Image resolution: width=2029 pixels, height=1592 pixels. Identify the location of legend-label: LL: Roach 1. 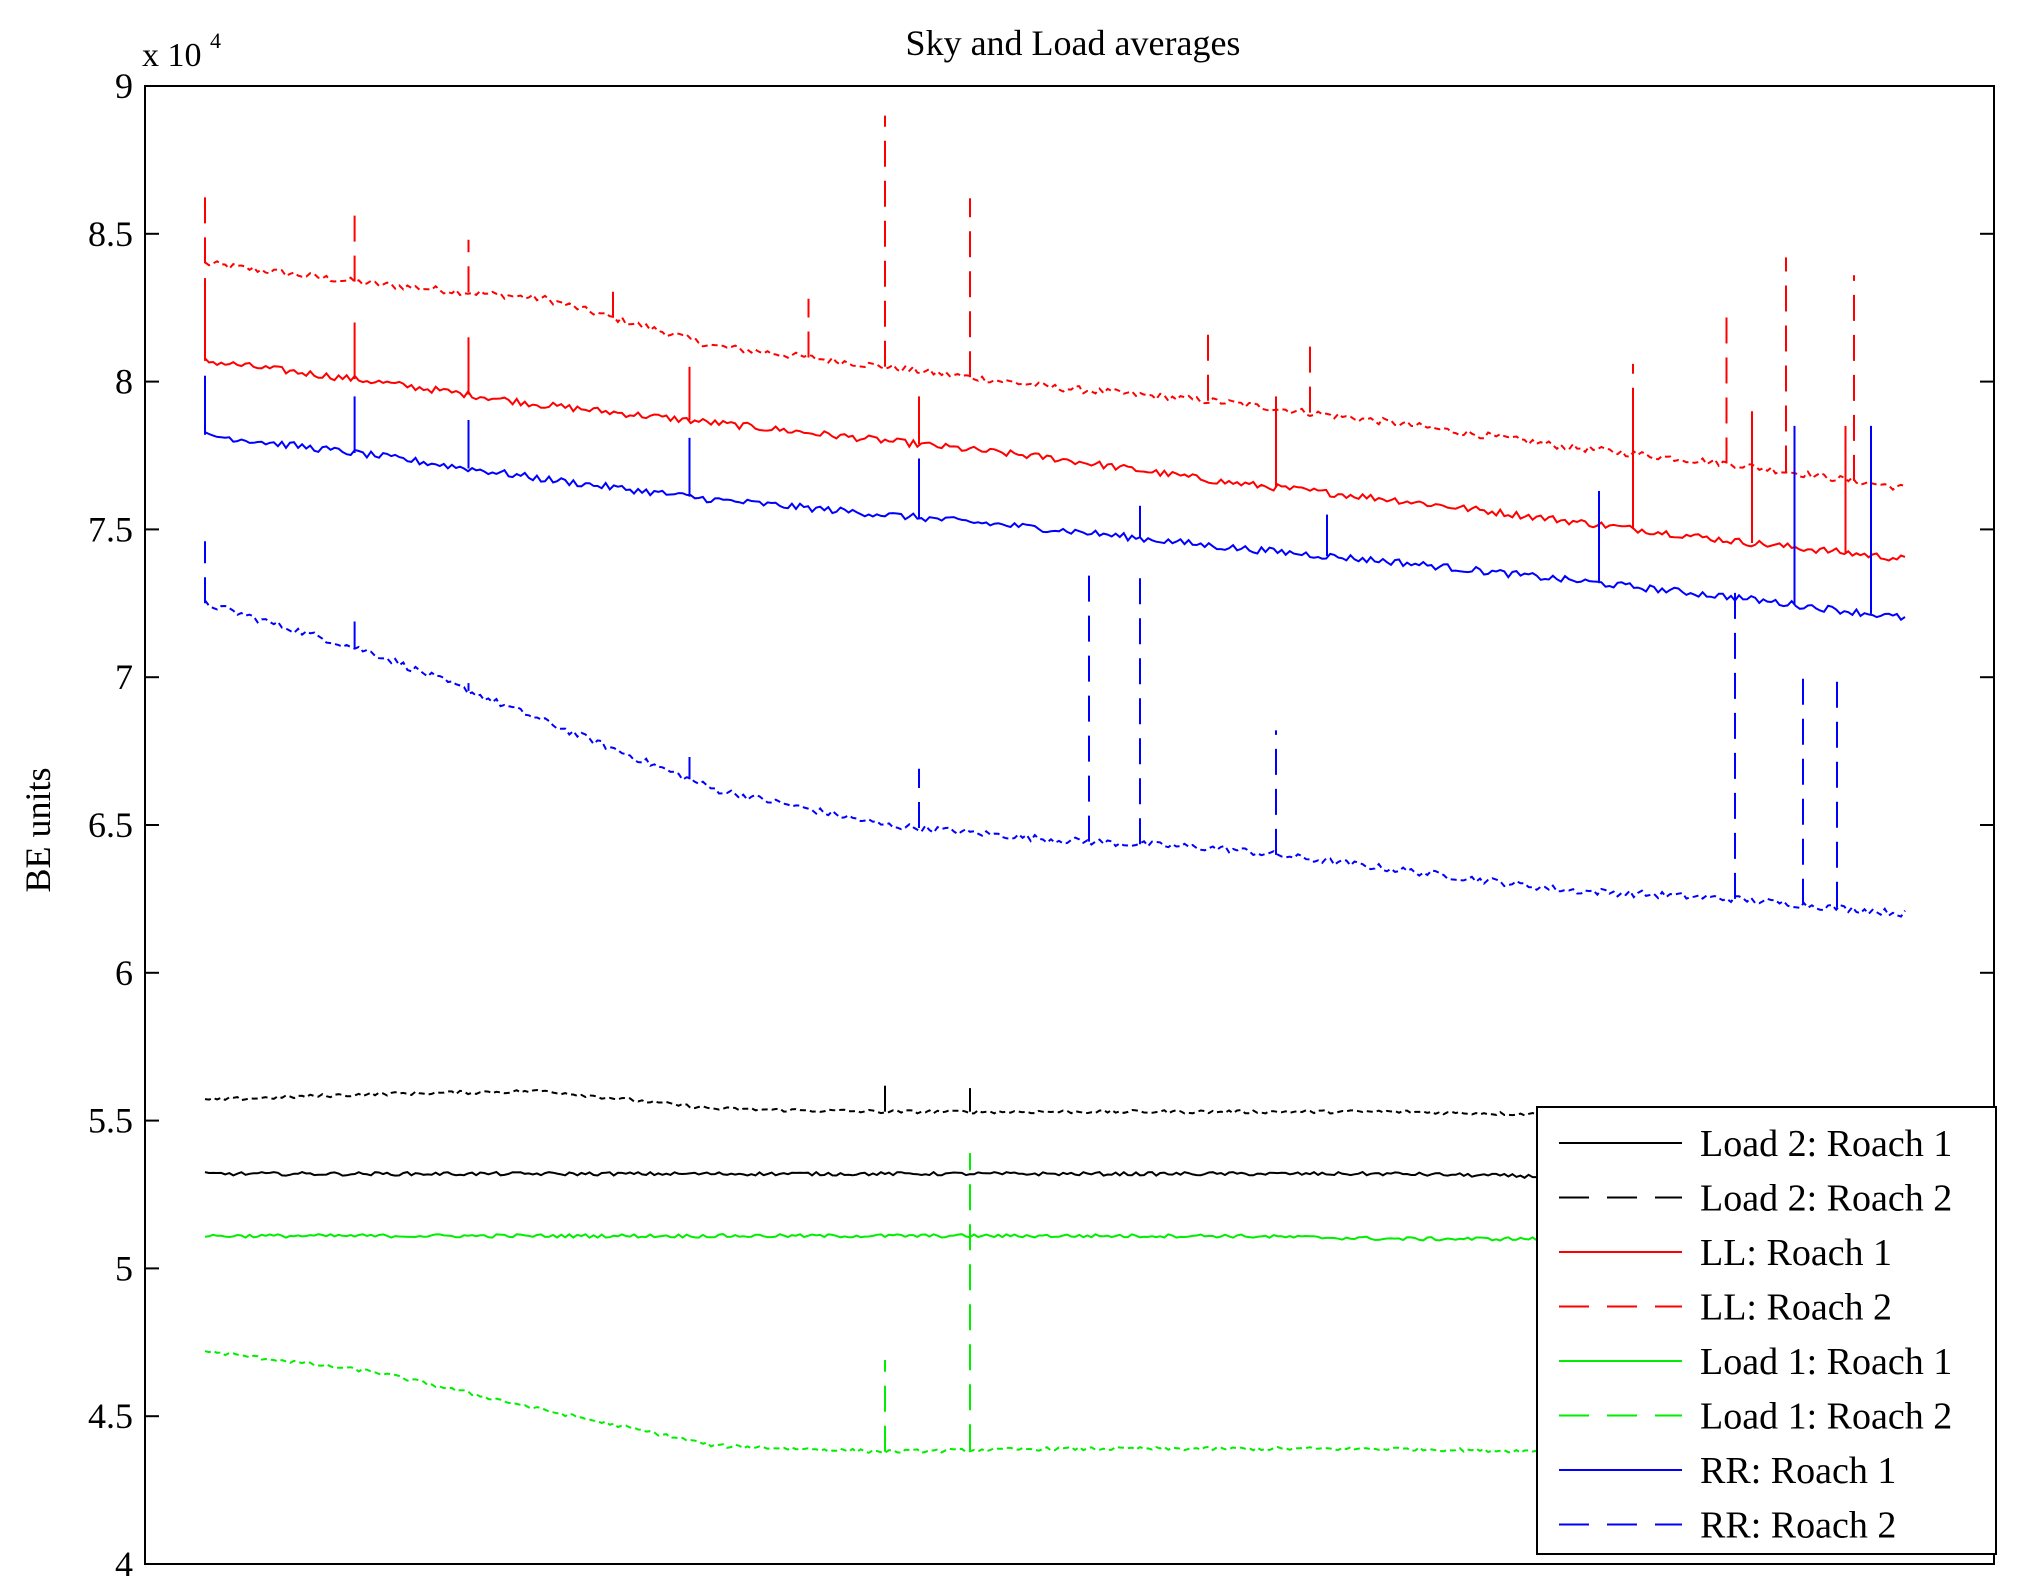
(1796, 1253).